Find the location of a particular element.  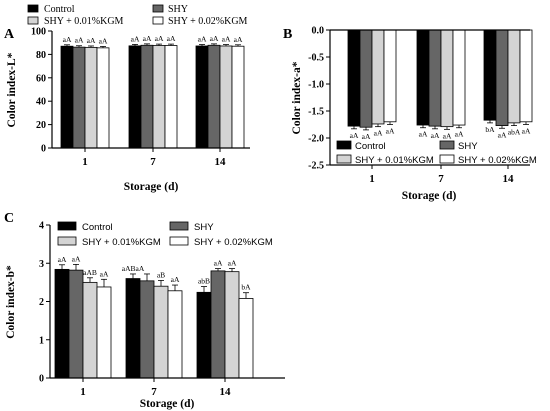

y-tick-label: 60 is located at coordinates (41, 78).